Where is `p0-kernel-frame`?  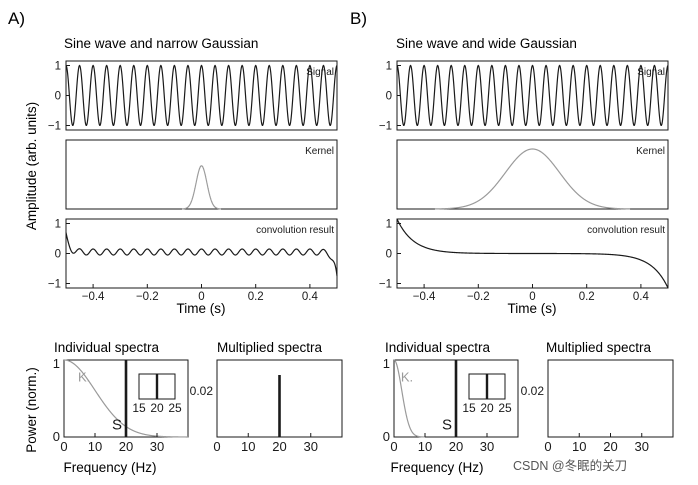
p0-kernel-frame is located at coordinates (201, 174).